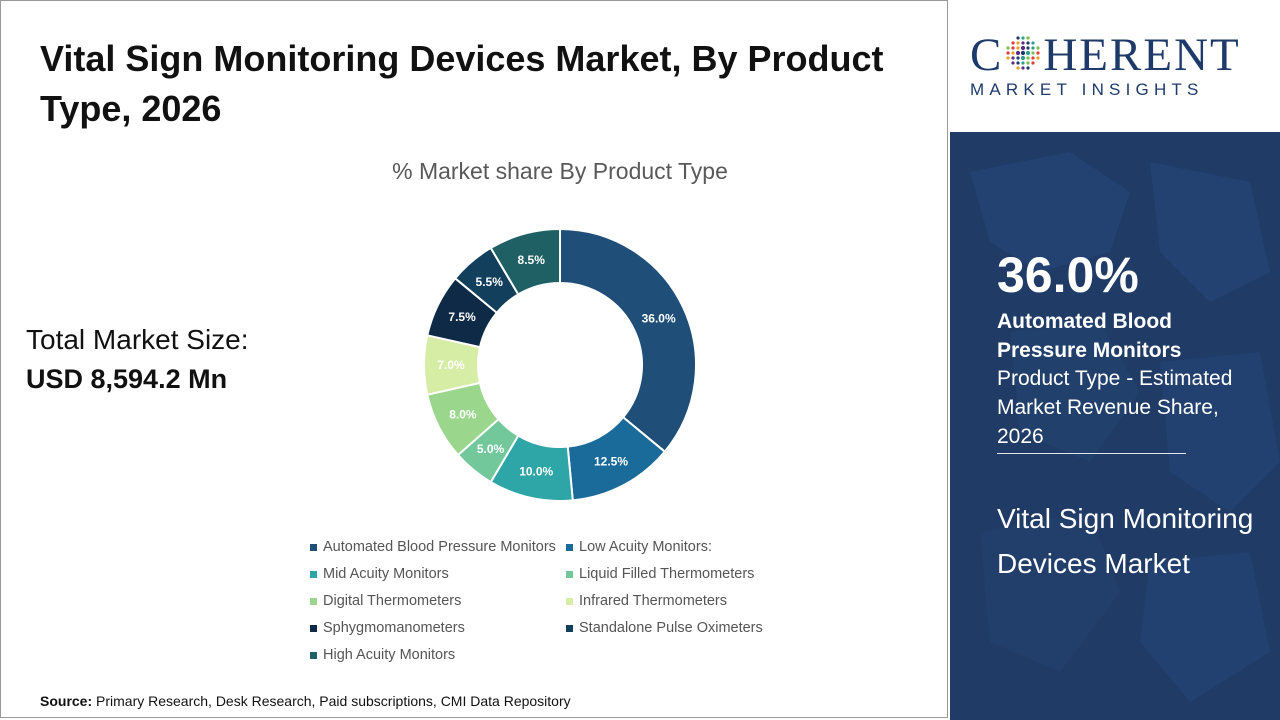  I want to click on highlight-segment-name: Automated Blood Pressure Monitors, so click(1089, 336).